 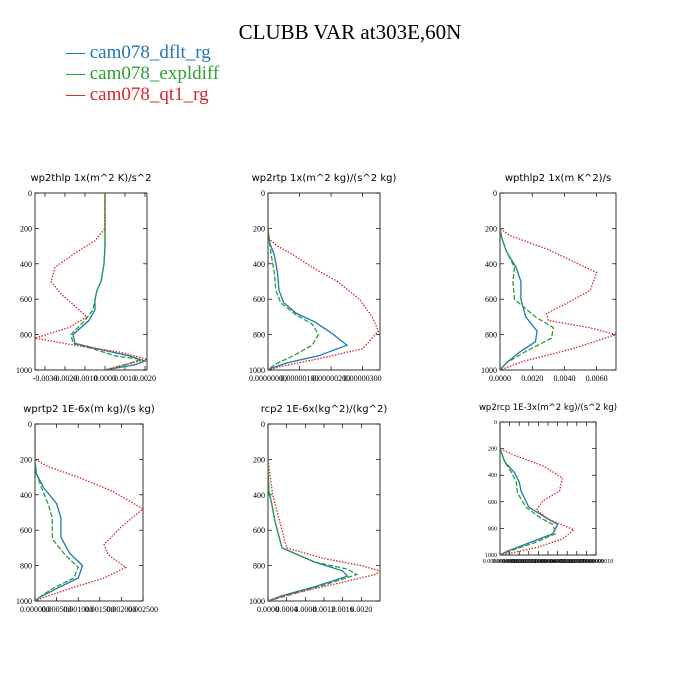 What do you see at coordinates (324, 609) in the screenshot?
I see `x-tick-label: 0.0012` at bounding box center [324, 609].